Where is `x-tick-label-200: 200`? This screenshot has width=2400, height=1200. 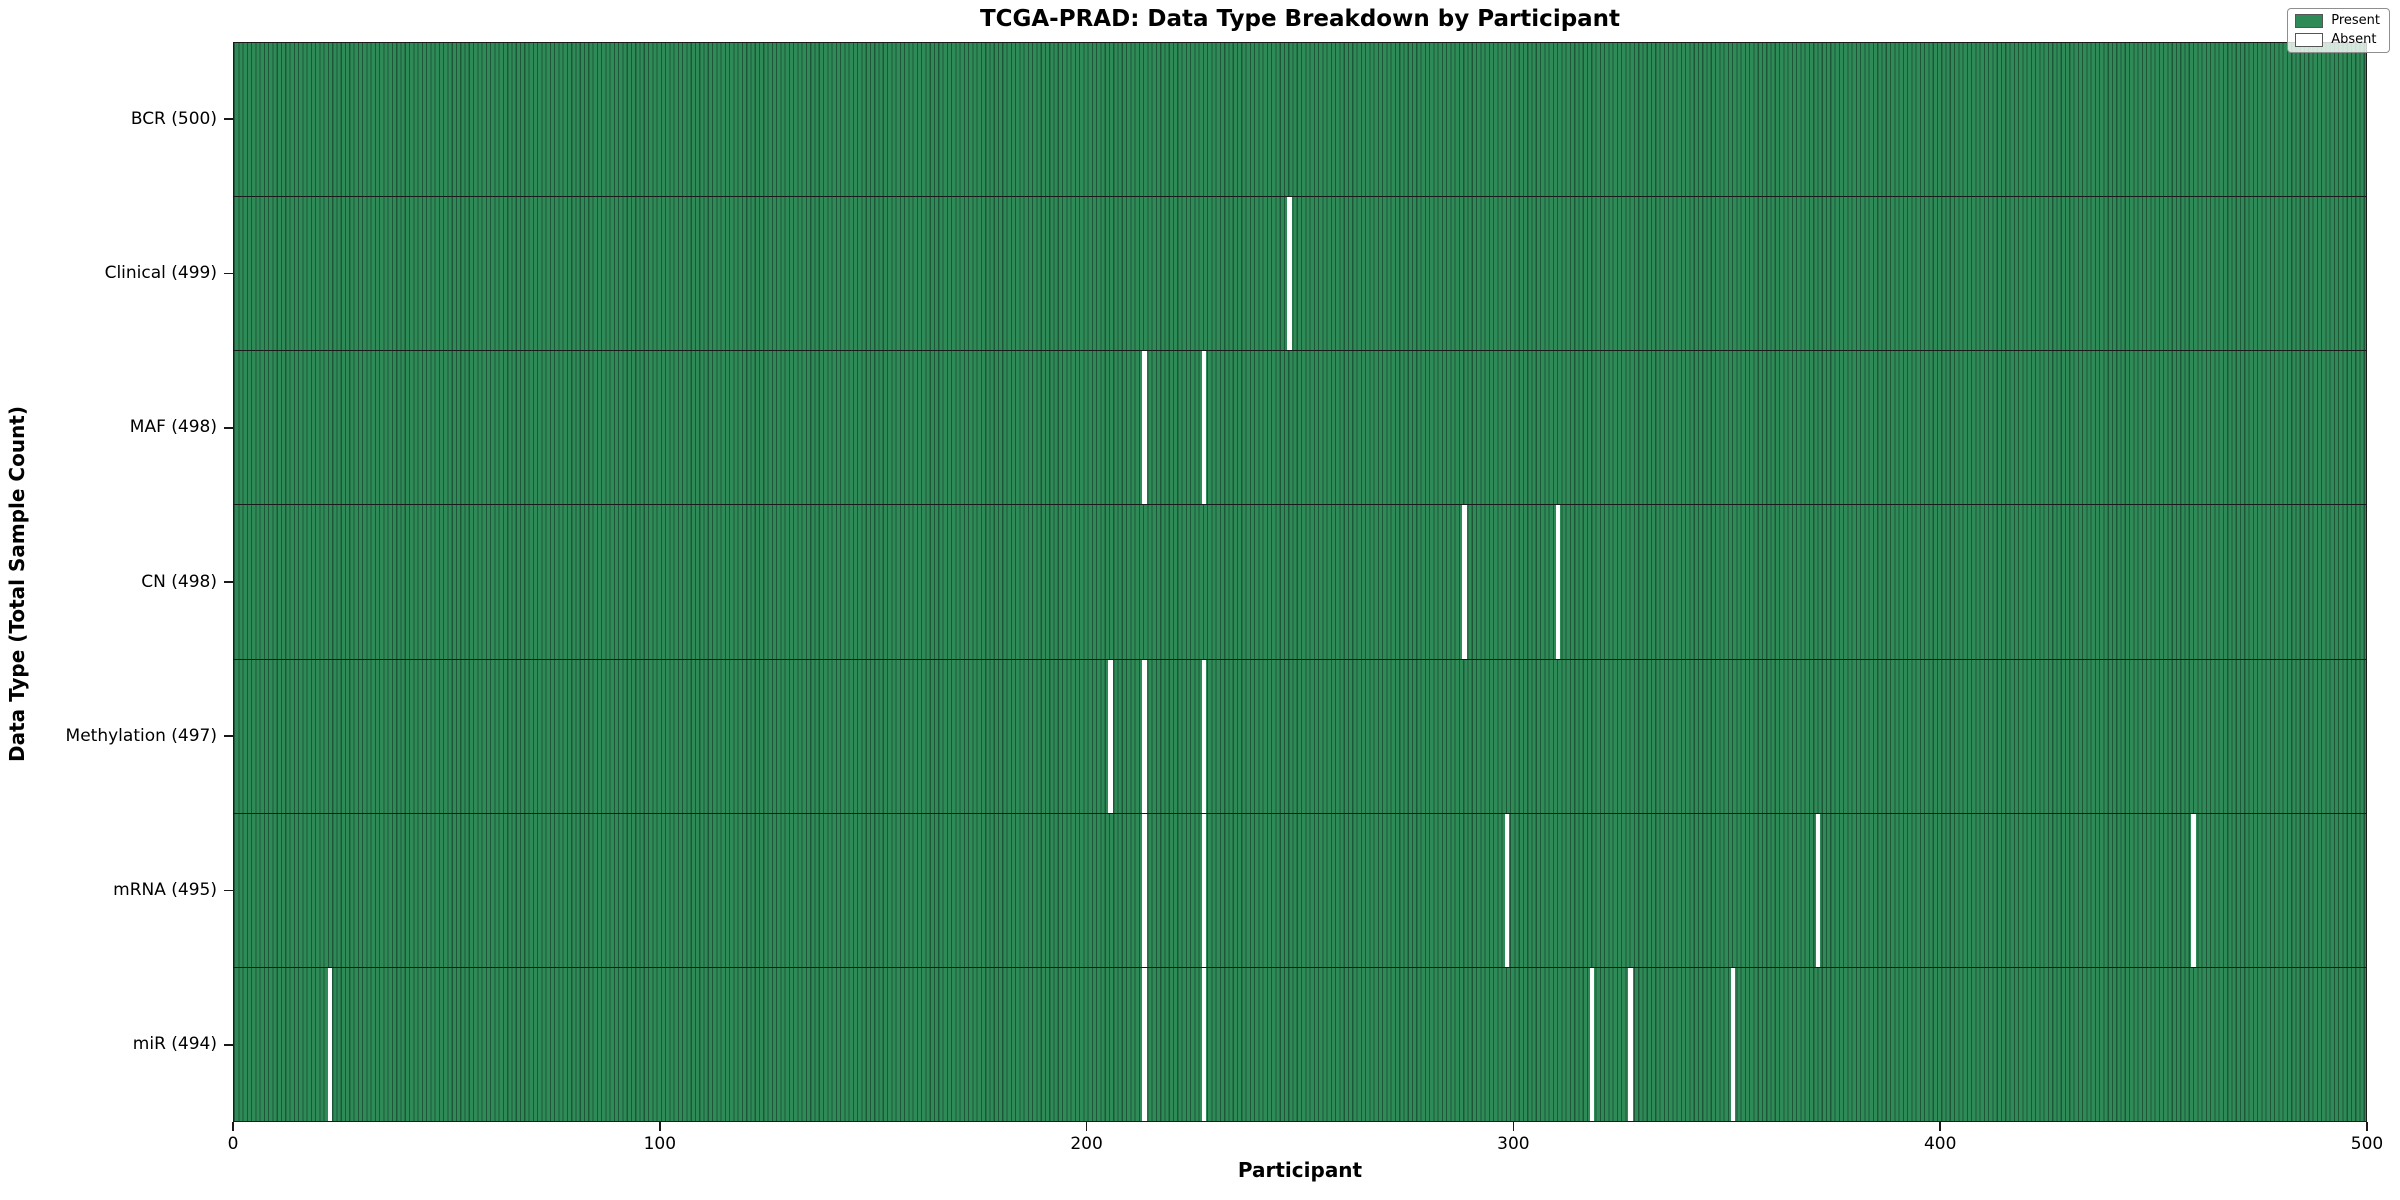 x-tick-label-200: 200 is located at coordinates (1086, 1144).